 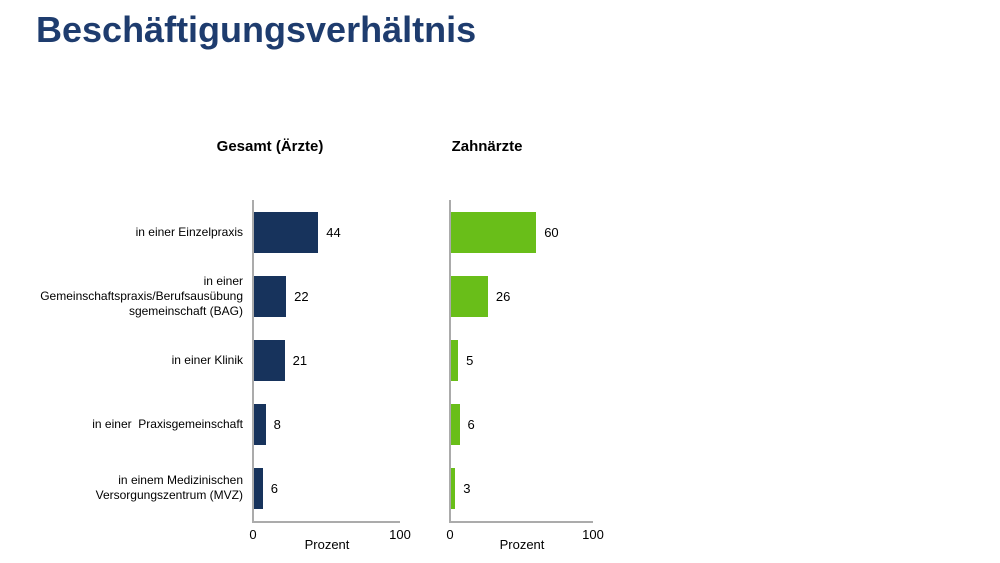 What do you see at coordinates (522, 296) in the screenshot?
I see `bar-row: 26` at bounding box center [522, 296].